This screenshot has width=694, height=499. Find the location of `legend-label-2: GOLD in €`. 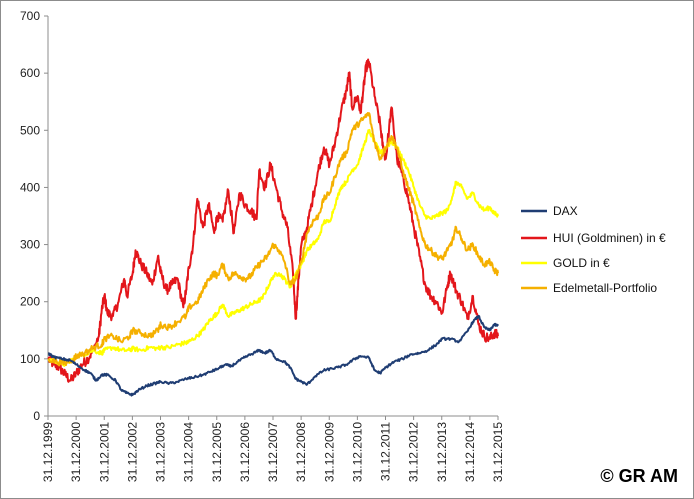

legend-label-2: GOLD in € is located at coordinates (581, 263).